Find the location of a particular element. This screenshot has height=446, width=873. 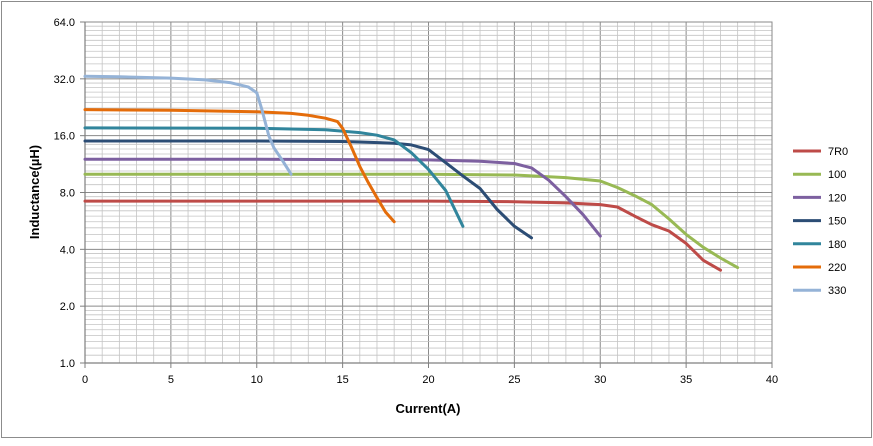

x-tick-label: 25 is located at coordinates (514, 380).